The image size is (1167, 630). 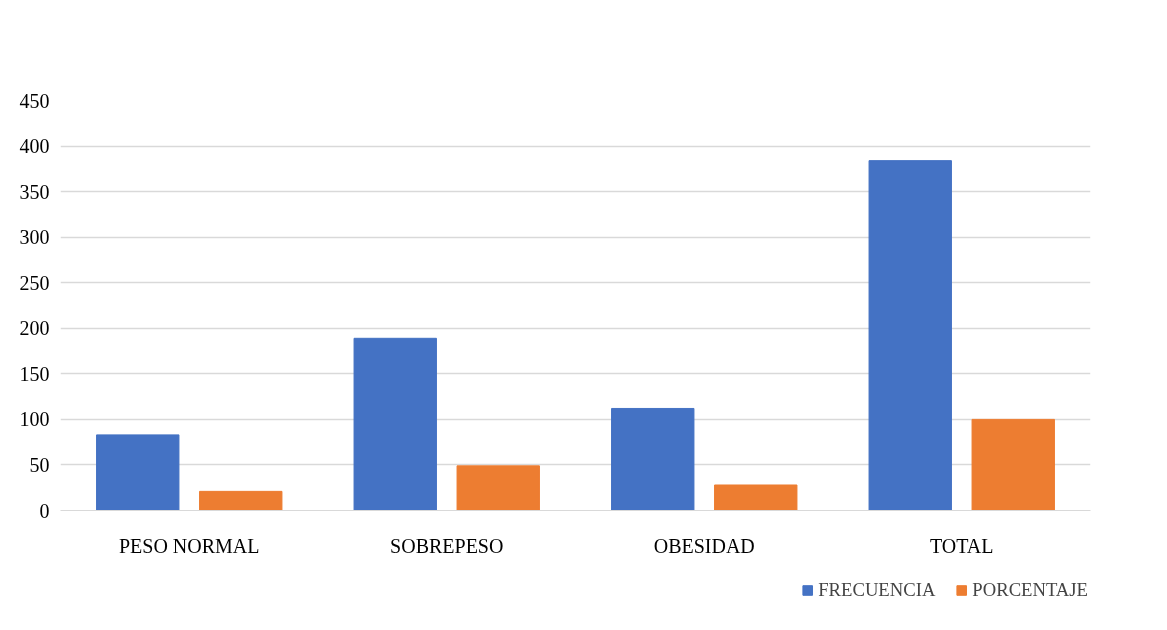 What do you see at coordinates (961, 545) in the screenshot?
I see `x-tick-label: TOTAL` at bounding box center [961, 545].